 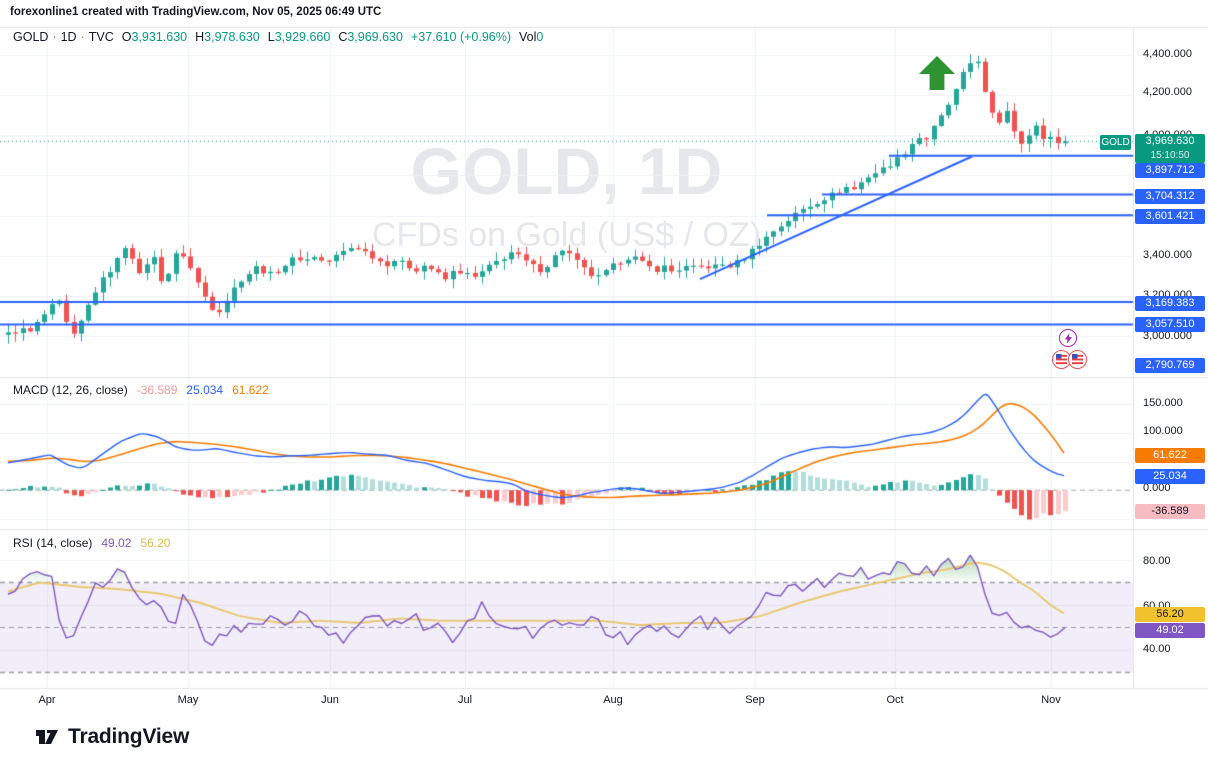 What do you see at coordinates (1163, 403) in the screenshot?
I see `axis-tick: 150.000` at bounding box center [1163, 403].